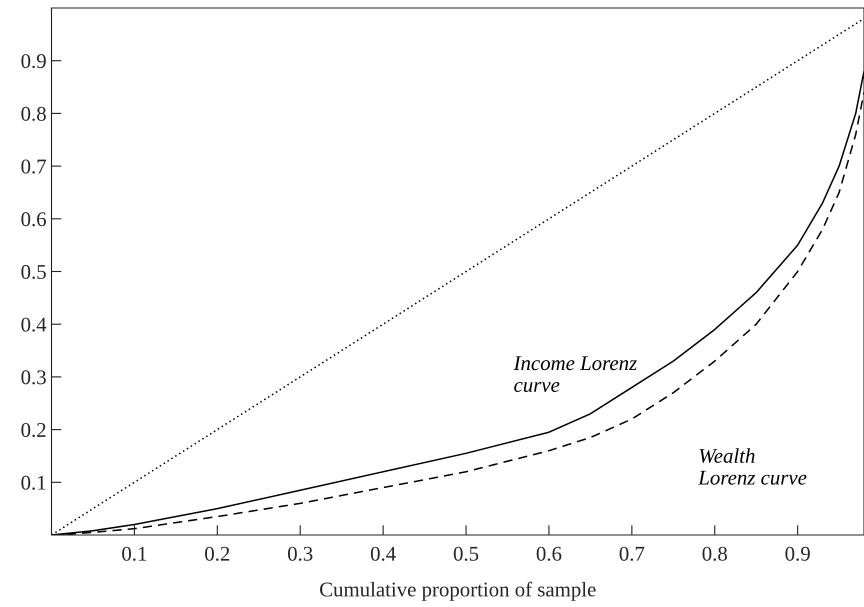 This screenshot has height=607, width=864. Describe the element at coordinates (797, 553) in the screenshot. I see `x-tick-label: 0.9` at that location.